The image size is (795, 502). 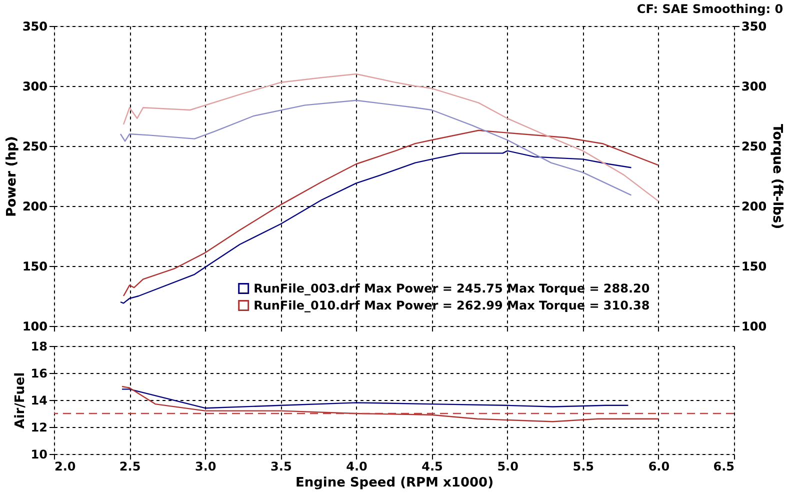 I want to click on x-tick-label: 6.0, so click(x=659, y=467).